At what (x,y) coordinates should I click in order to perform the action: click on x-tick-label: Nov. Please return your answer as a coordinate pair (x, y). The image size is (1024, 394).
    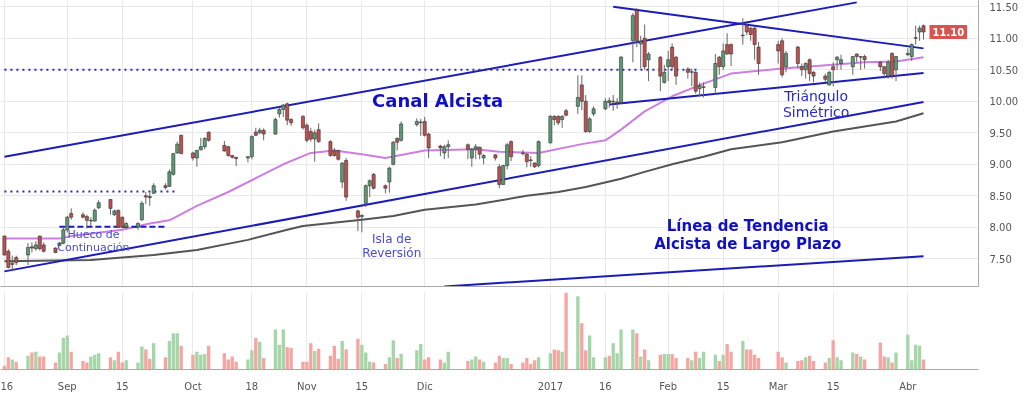
    Looking at the image, I should click on (307, 386).